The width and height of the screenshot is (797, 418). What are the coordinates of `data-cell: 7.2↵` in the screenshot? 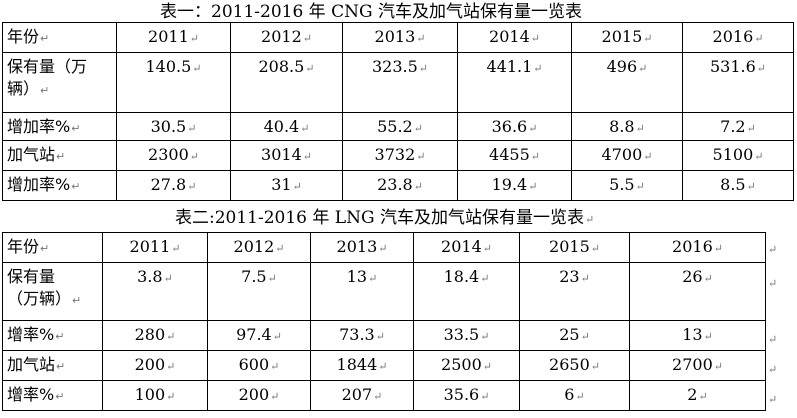 It's located at (738, 126).